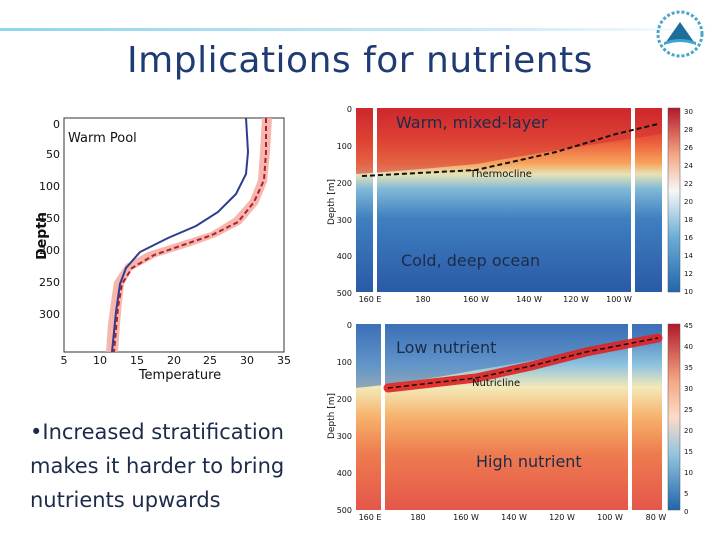 Image resolution: width=720 pixels, height=540 pixels. What do you see at coordinates (383, 417) in the screenshot?
I see `nut-mask-bar-left` at bounding box center [383, 417].